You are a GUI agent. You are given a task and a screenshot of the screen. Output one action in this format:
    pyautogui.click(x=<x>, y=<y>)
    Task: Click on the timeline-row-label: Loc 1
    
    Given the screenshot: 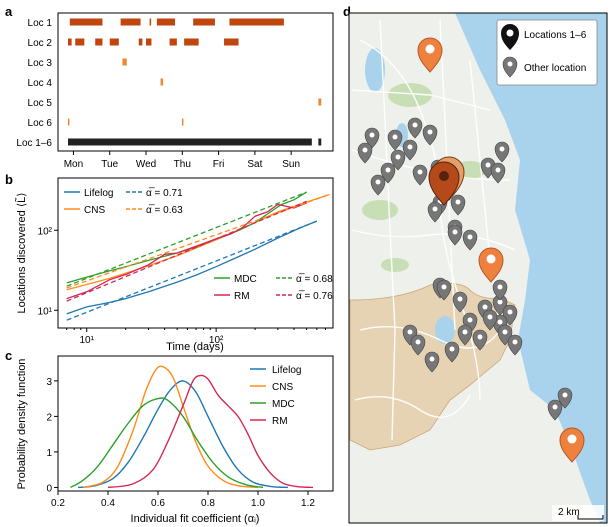 What is the action you would take?
    pyautogui.click(x=40, y=23)
    